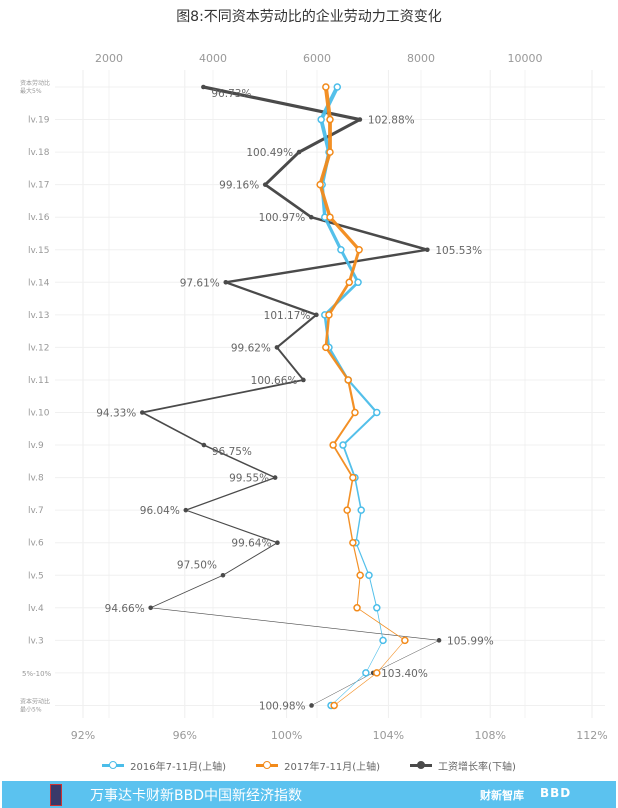 The width and height of the screenshot is (618, 808). I want to click on data-label: 105.99%, so click(470, 641).